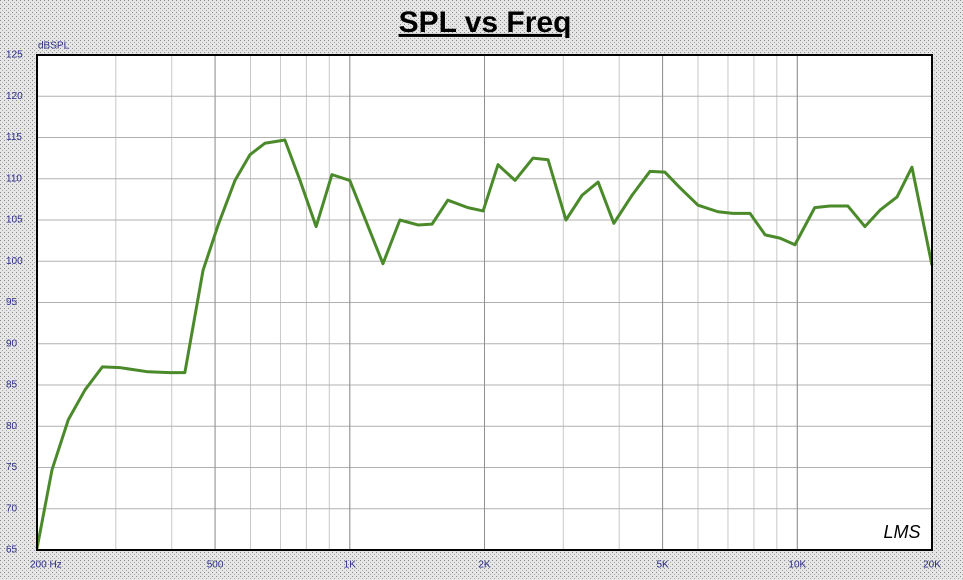 The height and width of the screenshot is (580, 963). I want to click on y-tick-label: 80, so click(12, 426).